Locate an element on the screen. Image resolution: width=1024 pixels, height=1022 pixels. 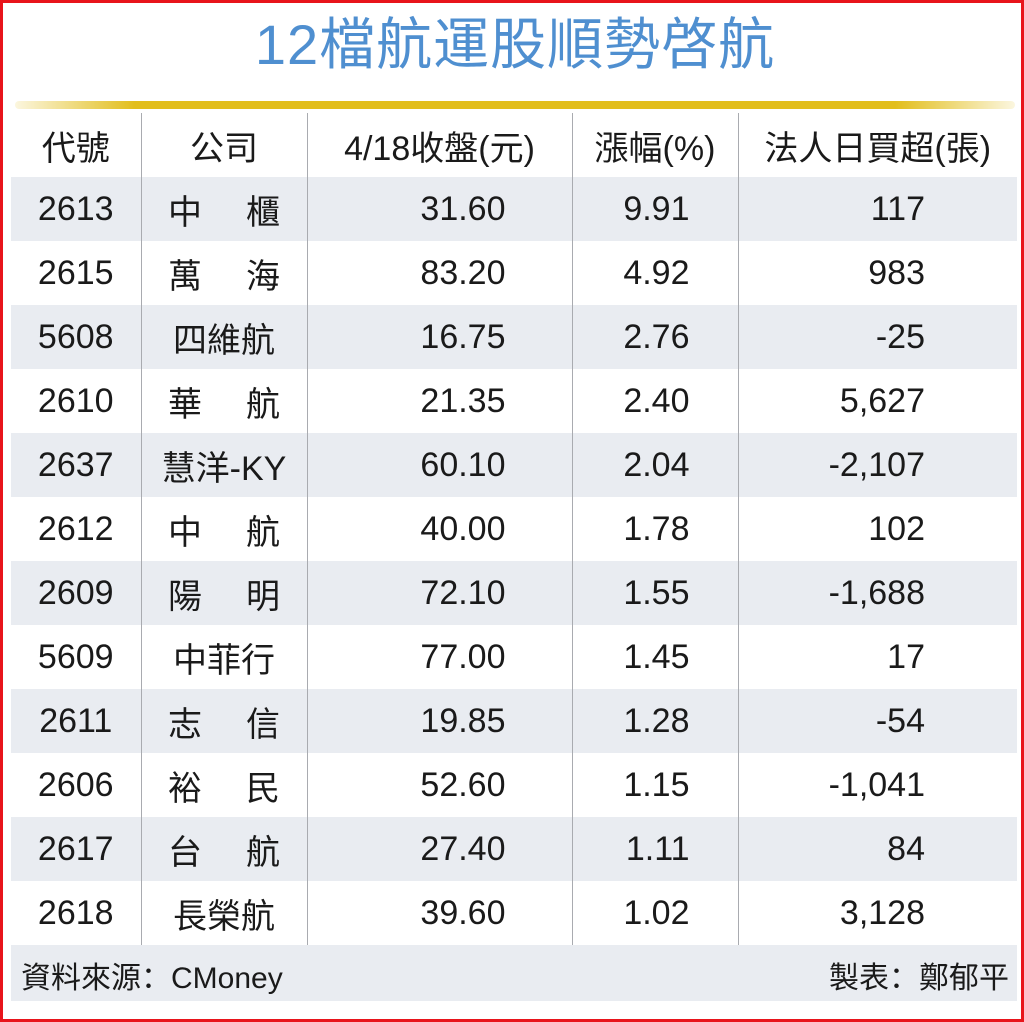
company-name: 志信 is located at coordinates (224, 724).